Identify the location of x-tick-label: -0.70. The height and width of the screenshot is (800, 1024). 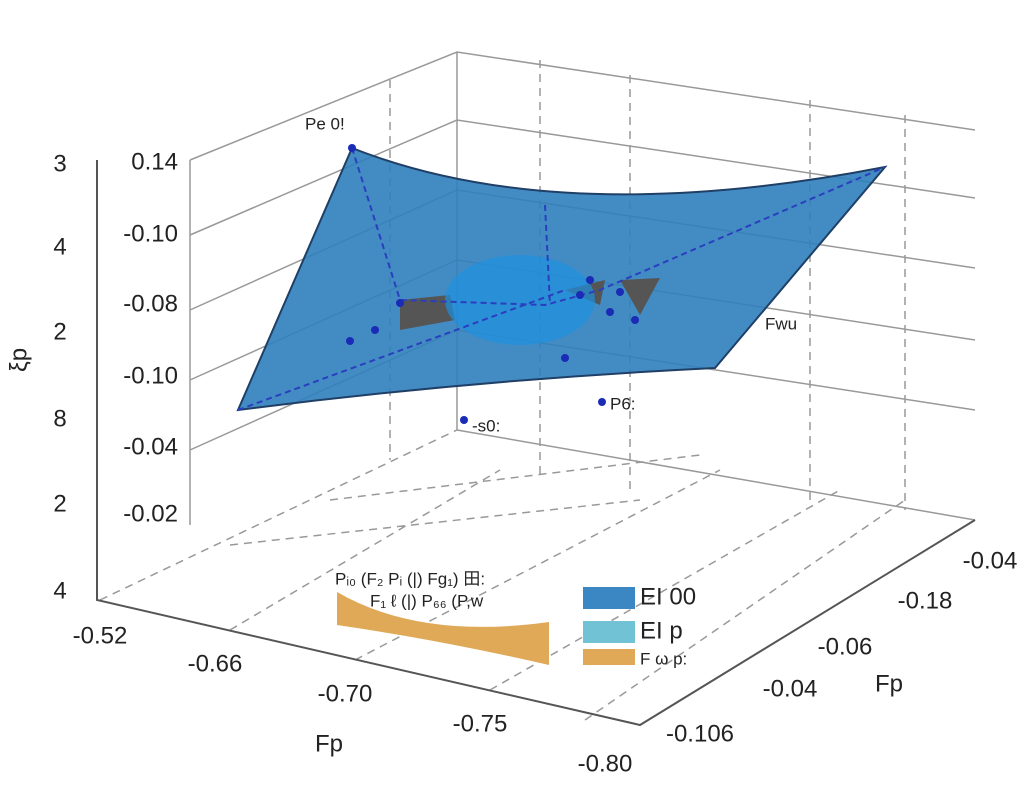
(345, 693).